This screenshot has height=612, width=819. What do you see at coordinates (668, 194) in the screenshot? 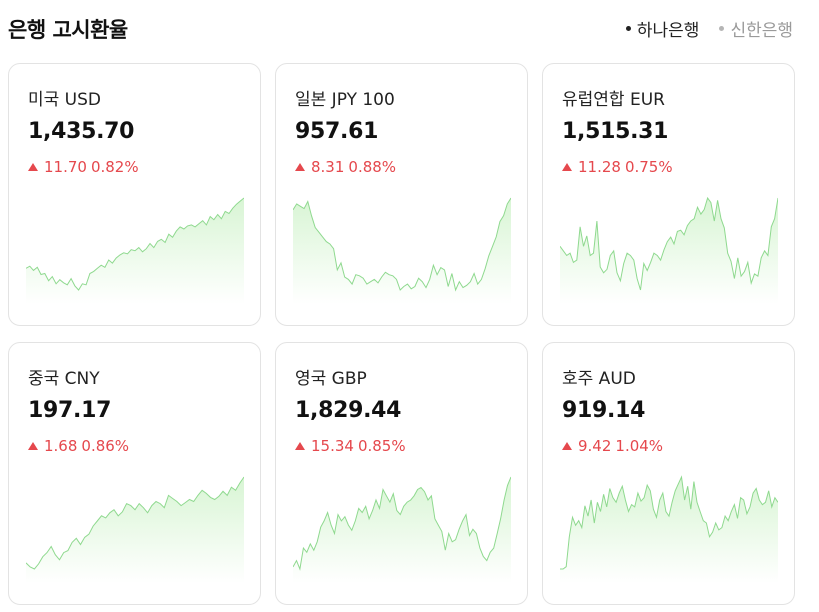
I see `currency-card-eur: 유럽연합 EUR 1,515.31 11.28 0.75%` at bounding box center [668, 194].